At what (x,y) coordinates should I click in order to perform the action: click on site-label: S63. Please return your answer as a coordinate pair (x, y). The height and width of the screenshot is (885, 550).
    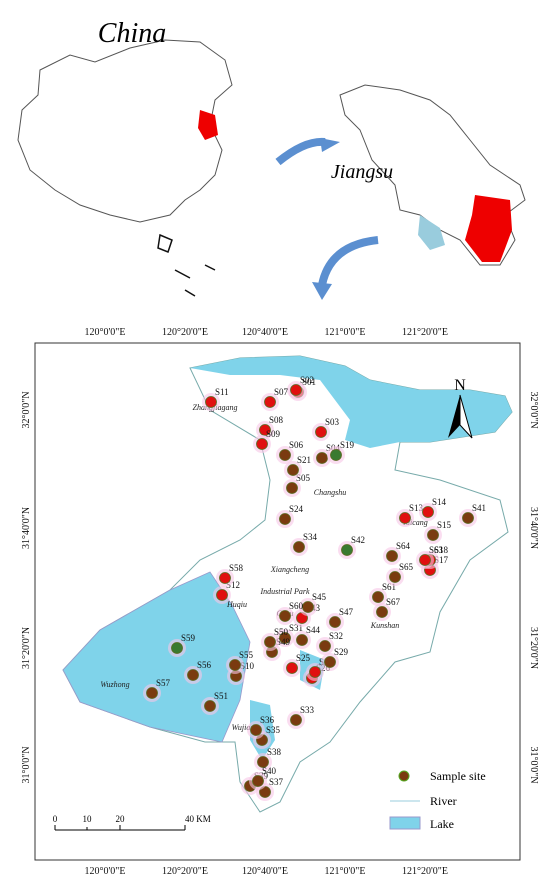
    Looking at the image, I should click on (436, 550).